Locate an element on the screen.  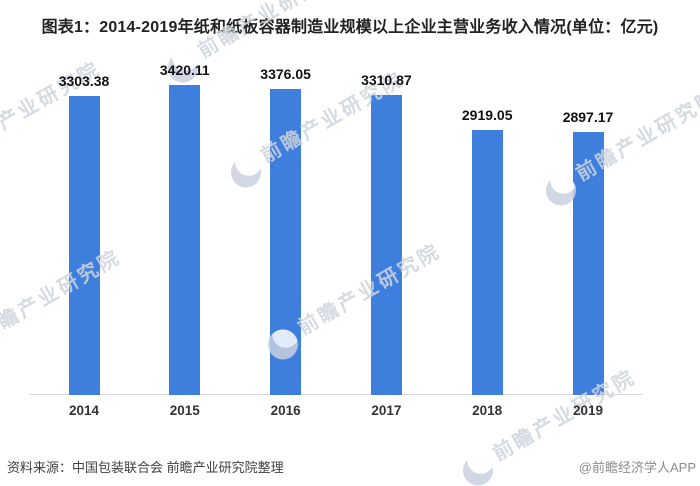
x-axis-label: 2019 is located at coordinates (588, 410).